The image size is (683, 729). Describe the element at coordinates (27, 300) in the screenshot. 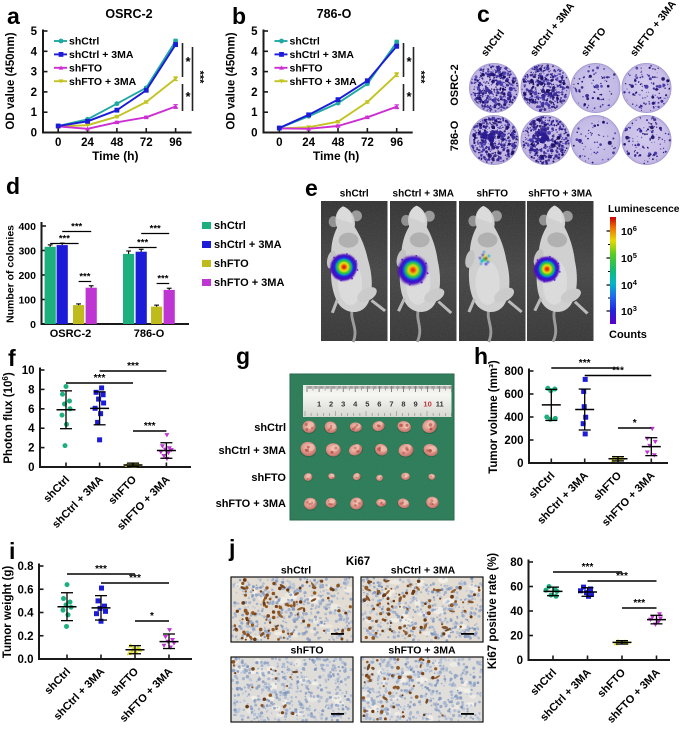

I see `svg-text: 100` at that location.